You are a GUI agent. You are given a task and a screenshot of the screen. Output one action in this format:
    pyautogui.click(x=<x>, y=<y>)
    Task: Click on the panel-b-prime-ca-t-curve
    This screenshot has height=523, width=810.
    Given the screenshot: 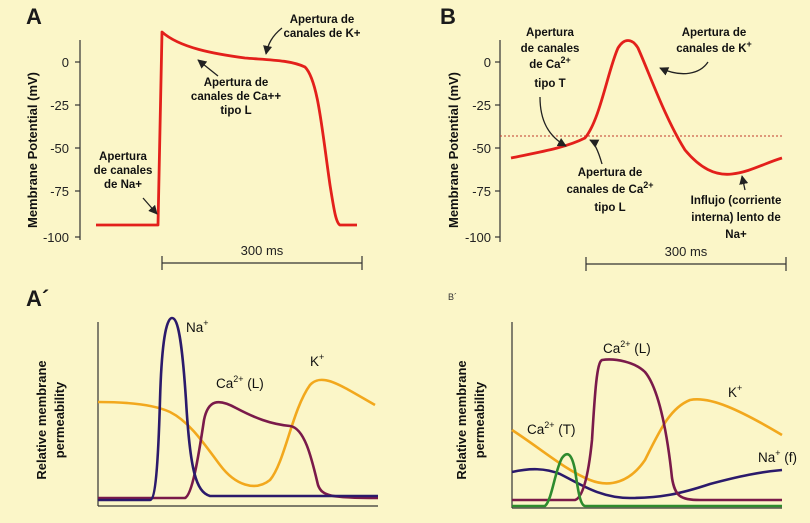 What is the action you would take?
    pyautogui.click(x=647, y=480)
    